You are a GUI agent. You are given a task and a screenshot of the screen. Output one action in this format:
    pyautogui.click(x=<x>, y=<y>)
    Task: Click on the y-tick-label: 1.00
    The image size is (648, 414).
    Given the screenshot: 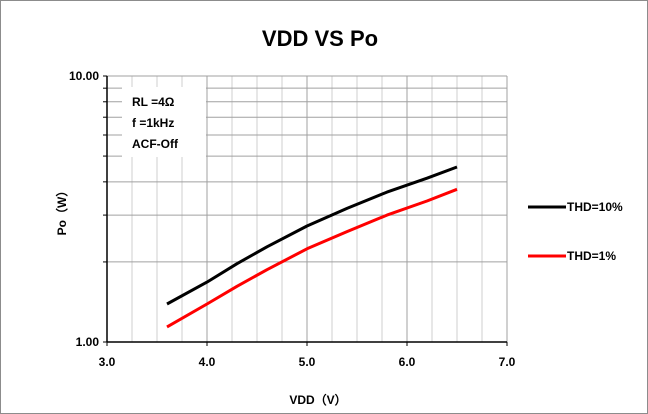 What is the action you would take?
    pyautogui.click(x=88, y=342)
    